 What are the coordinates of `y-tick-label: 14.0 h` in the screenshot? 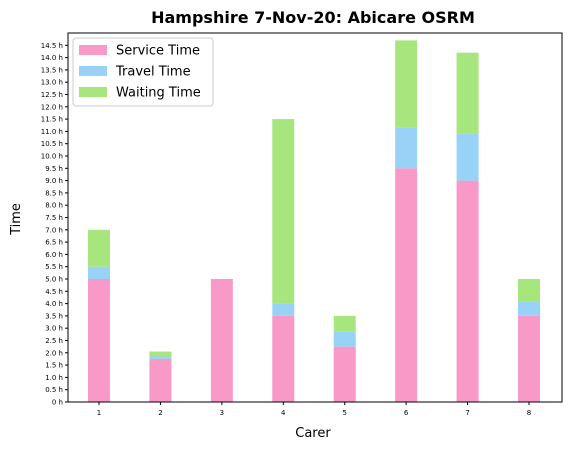 It's located at (52, 58).